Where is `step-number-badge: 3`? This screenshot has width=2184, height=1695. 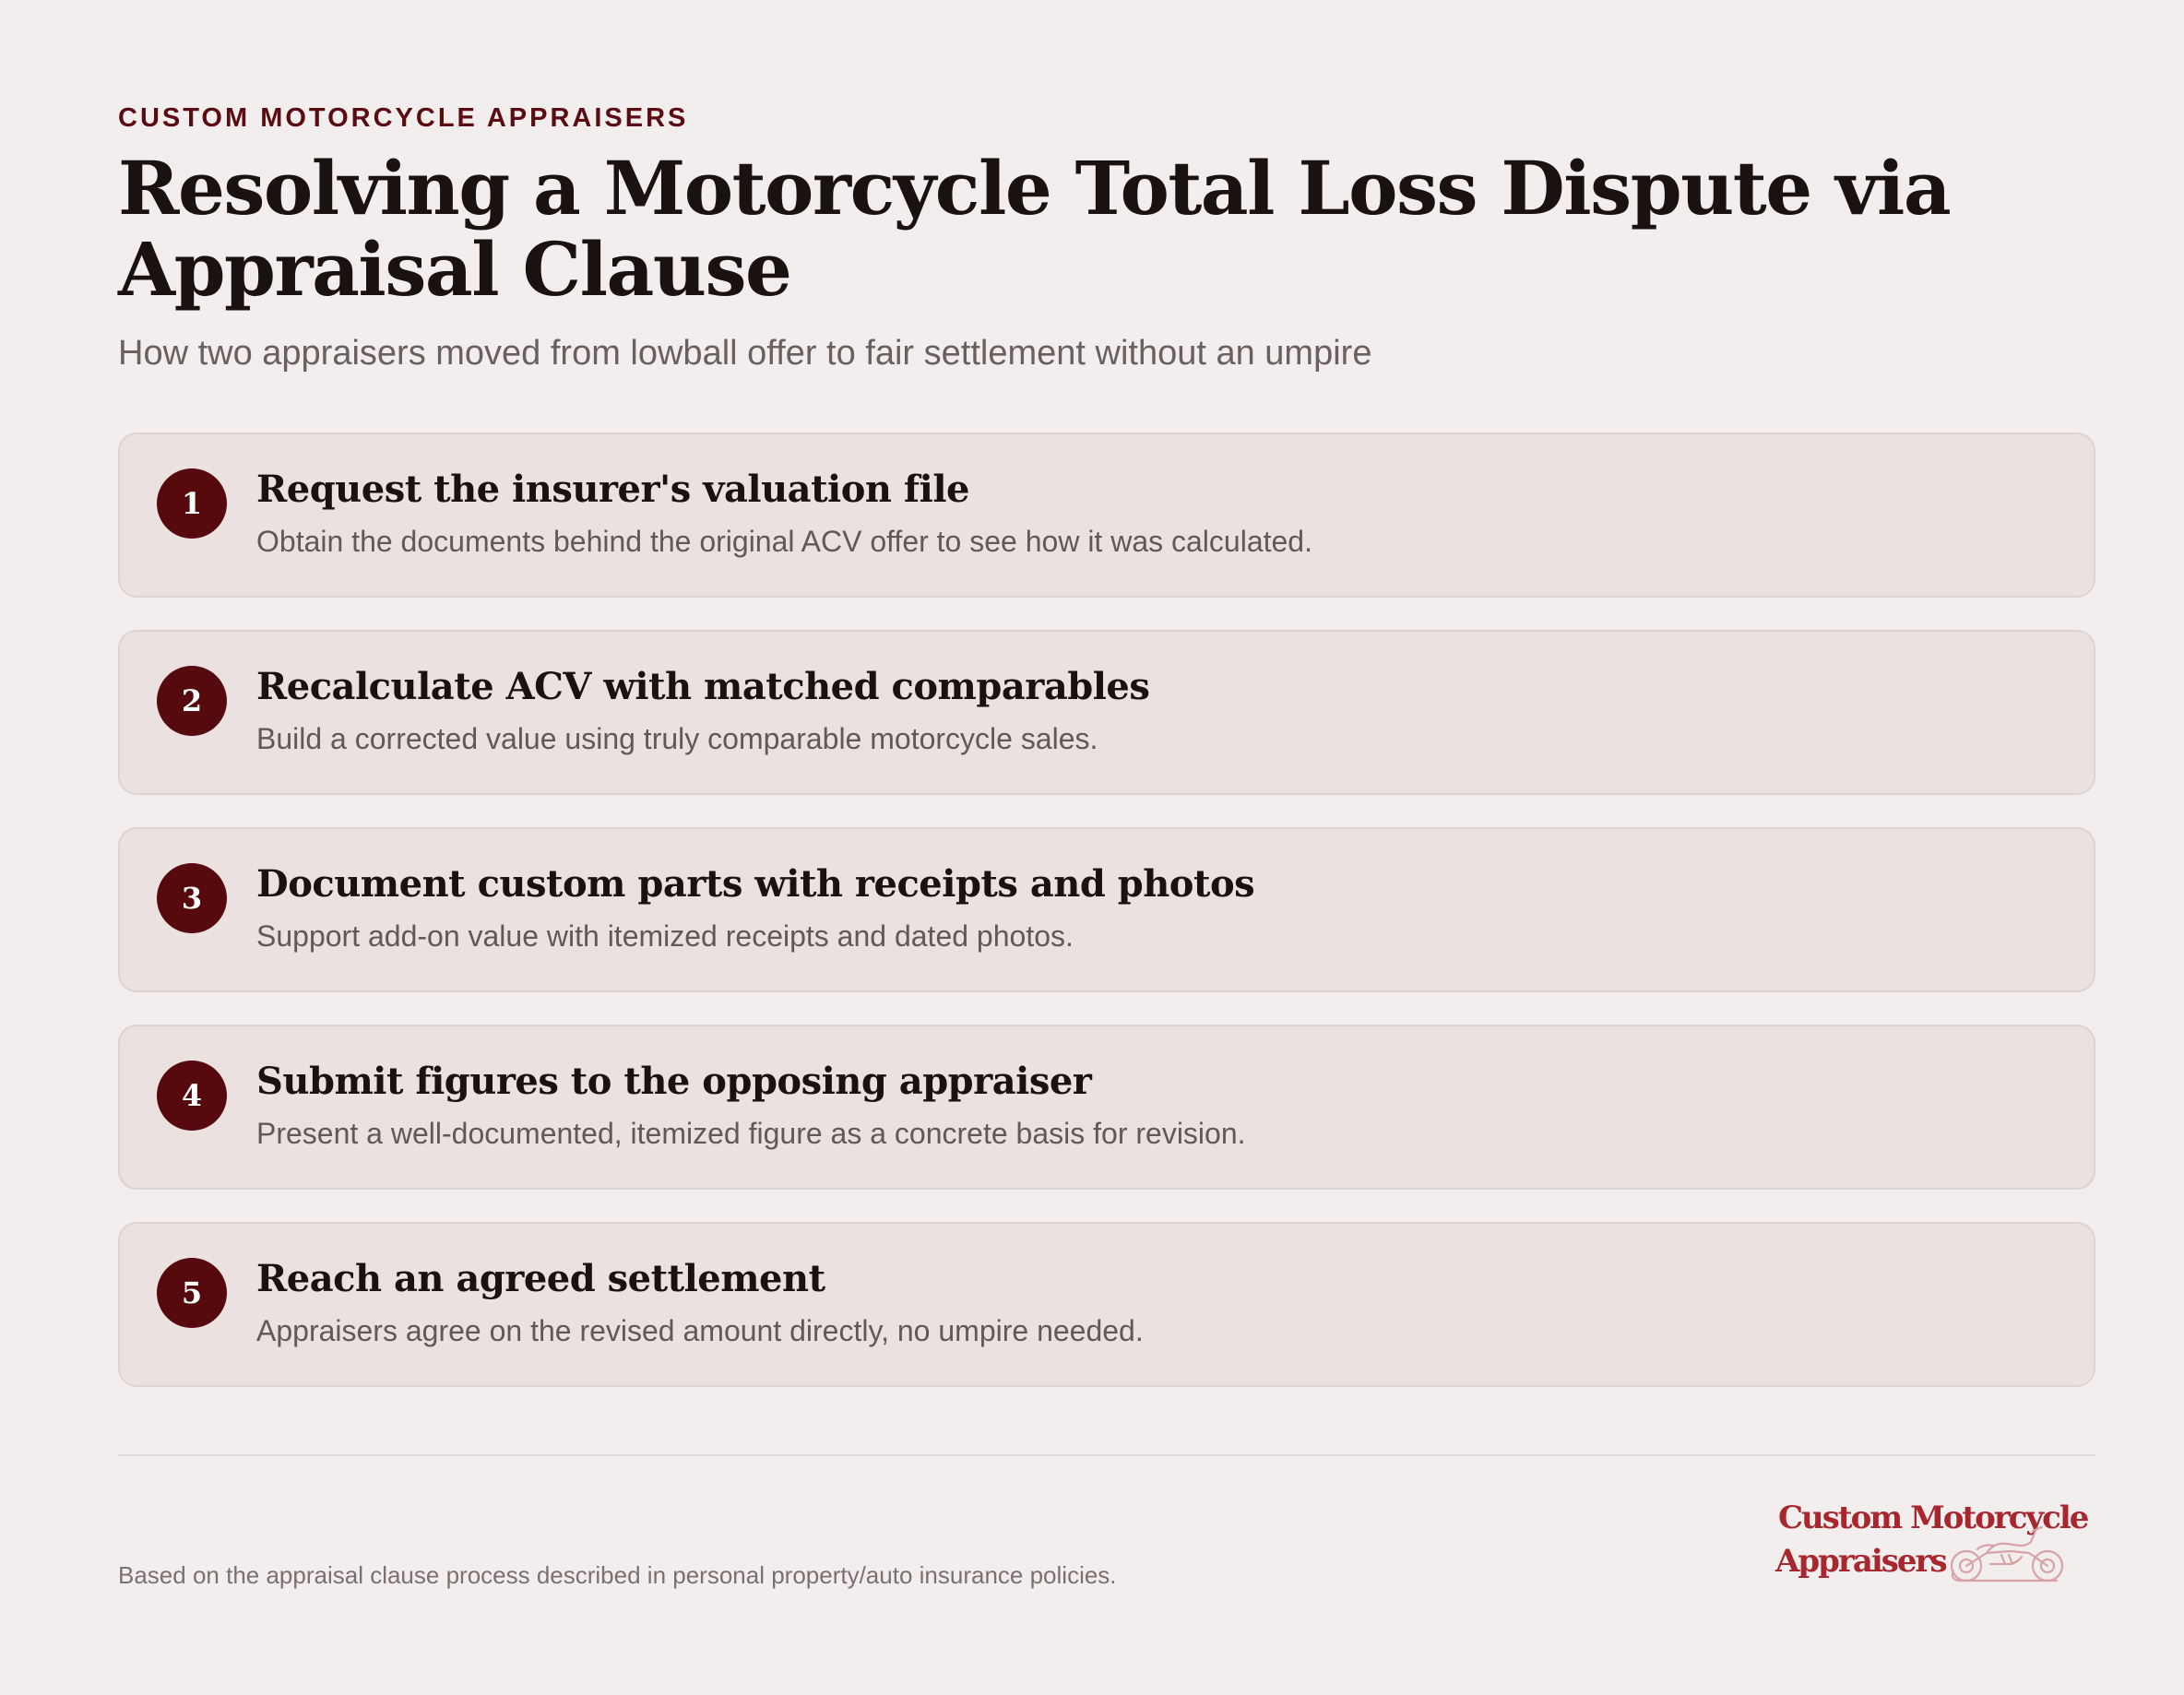
step-number-badge: 3 is located at coordinates (192, 898).